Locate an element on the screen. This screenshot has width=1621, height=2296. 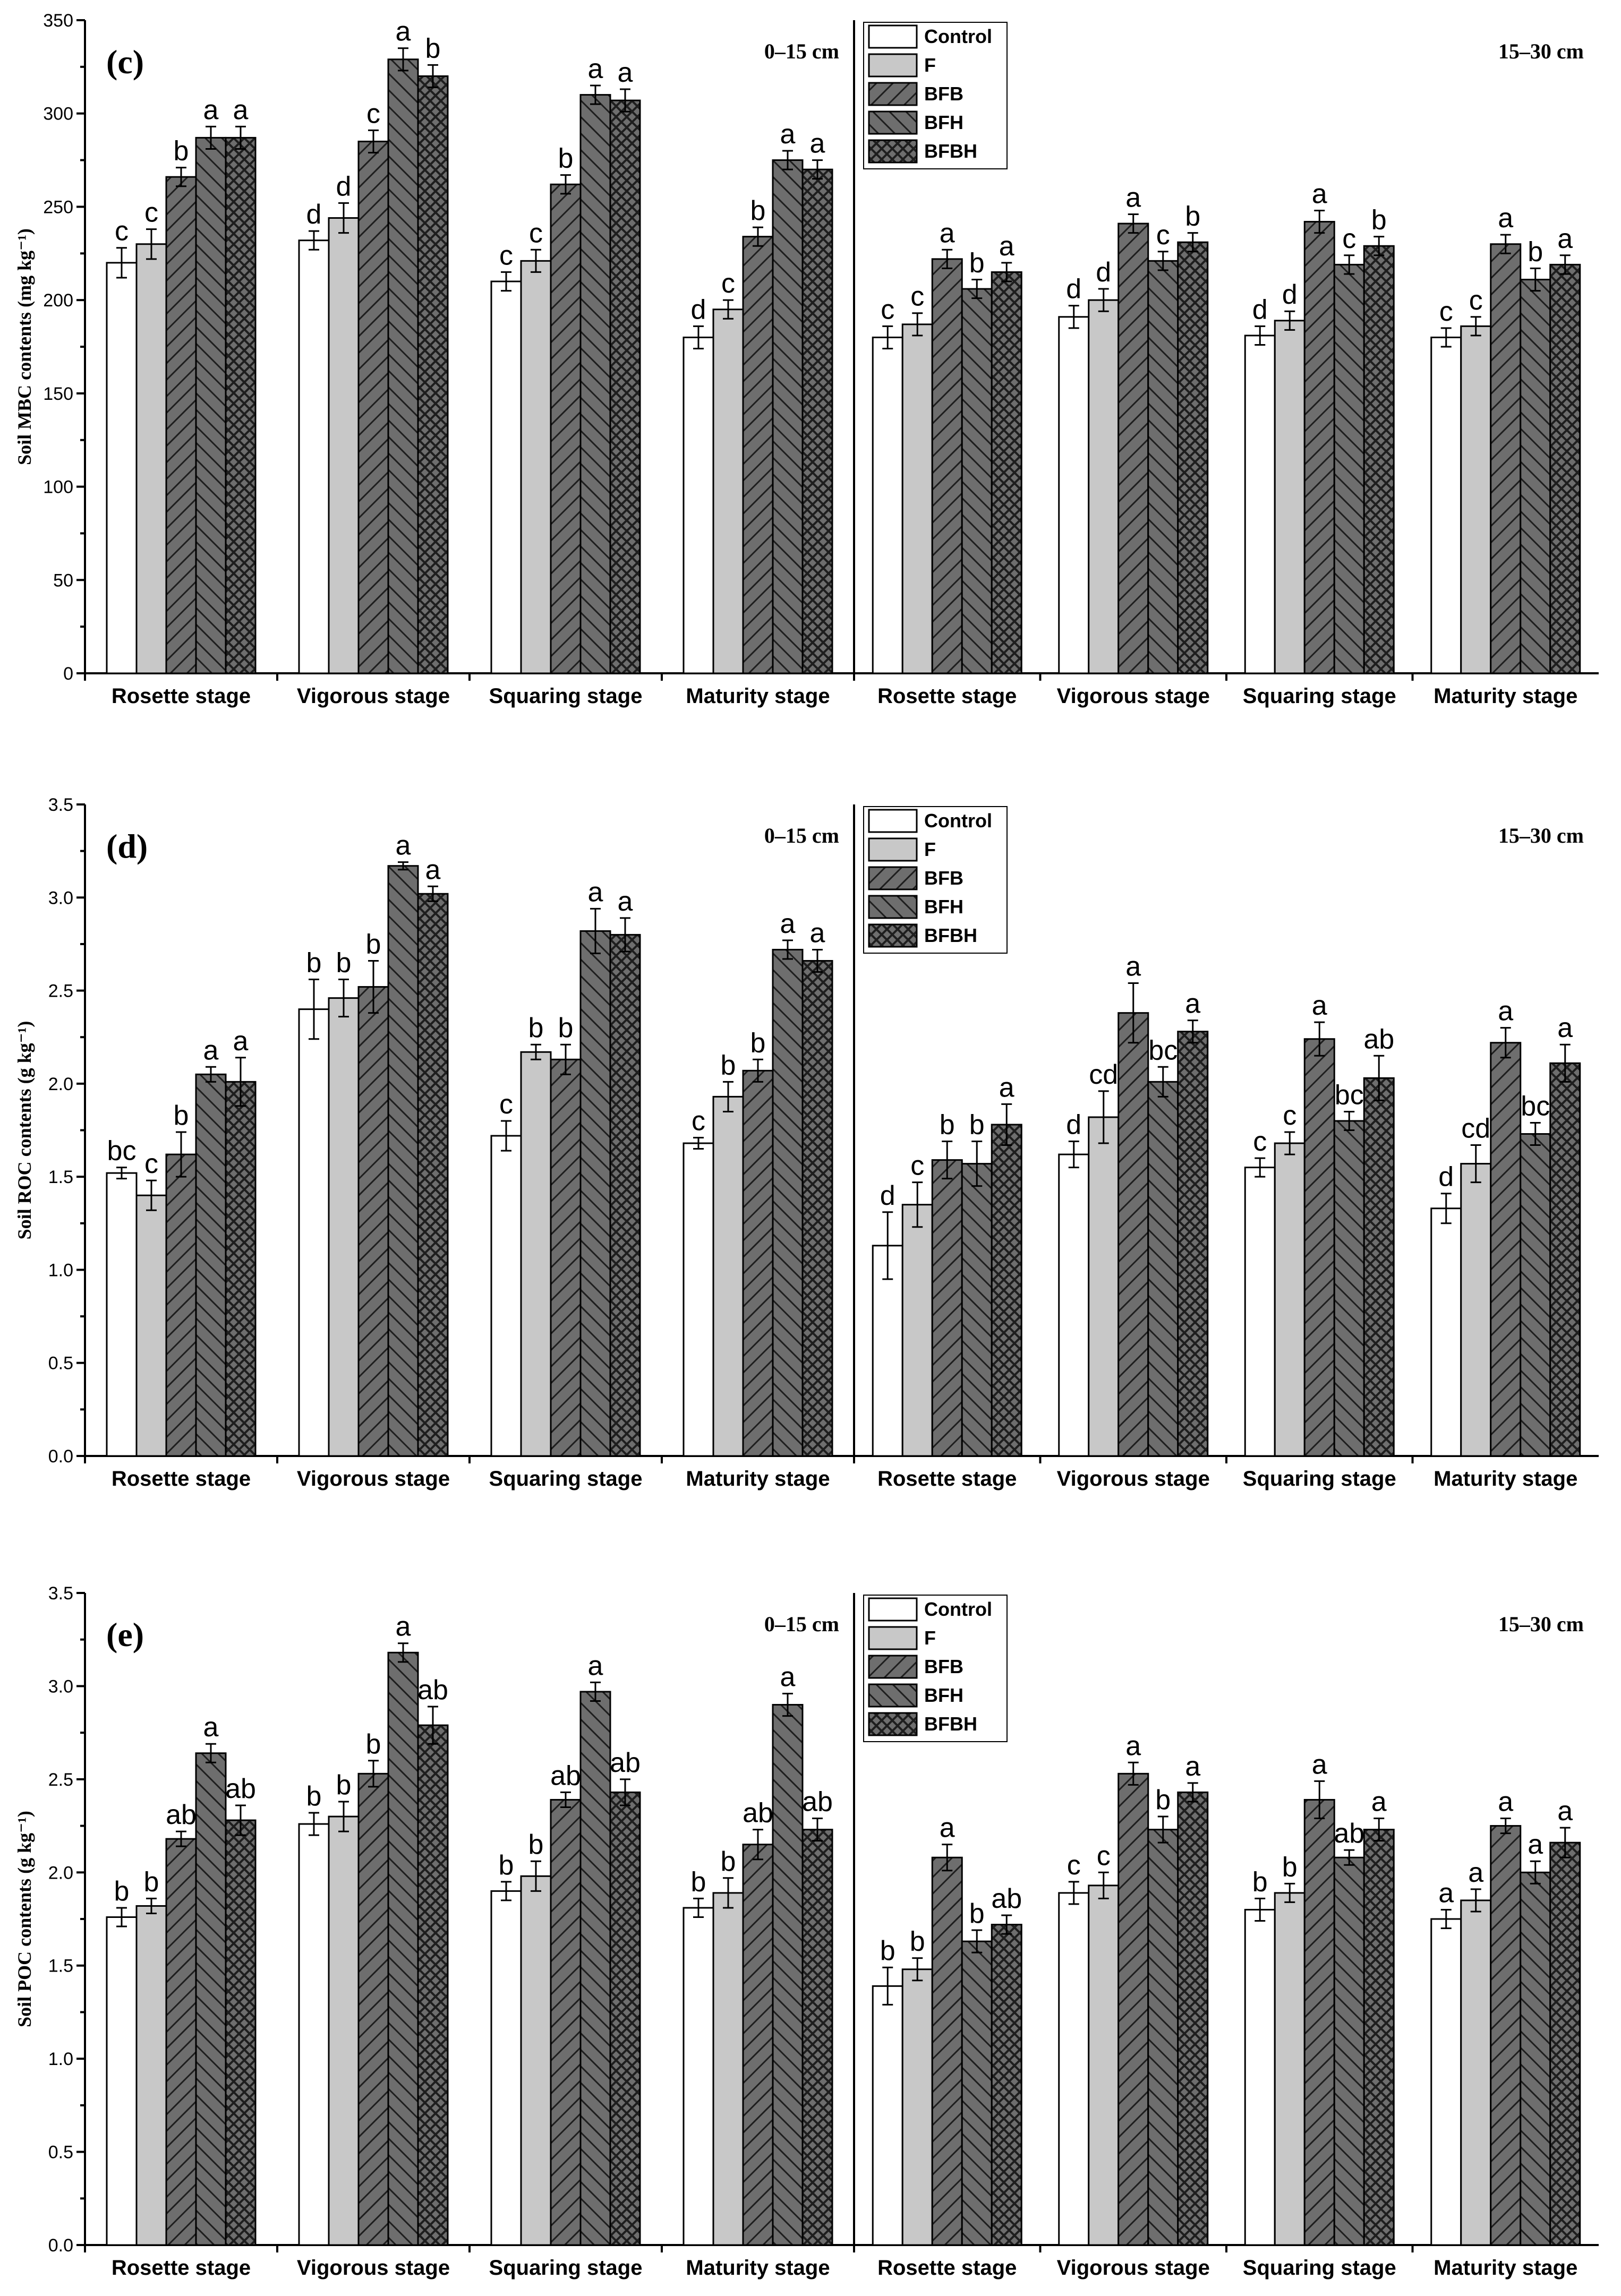
legend-swatch-control is located at coordinates (893, 821).